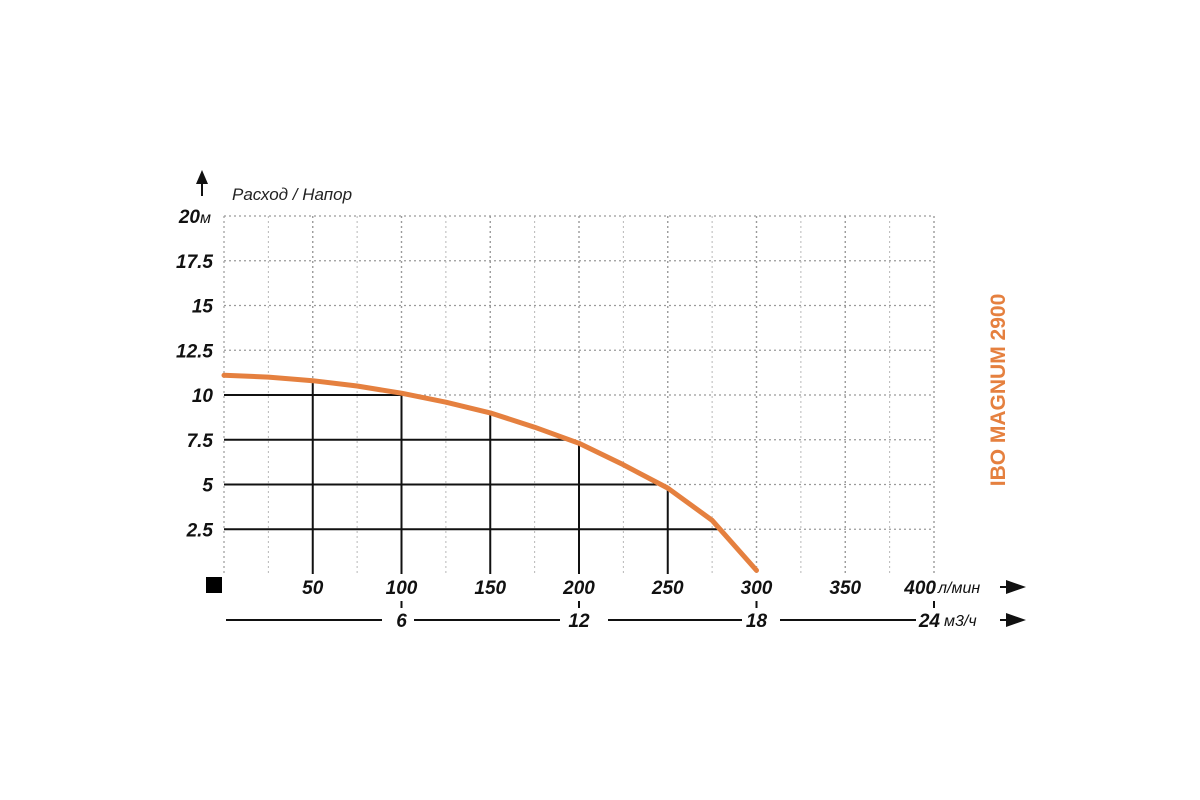 The height and width of the screenshot is (800, 1200). What do you see at coordinates (929, 621) in the screenshot?
I see `x2-tick-label: 24` at bounding box center [929, 621].